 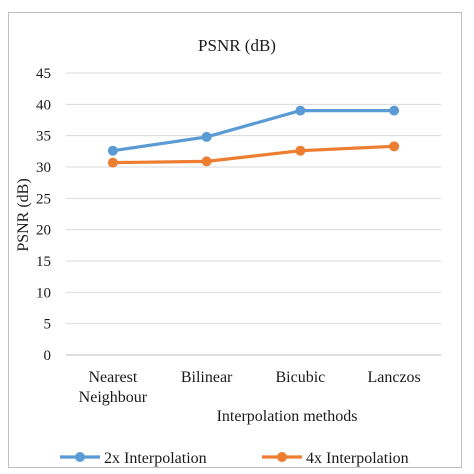 What do you see at coordinates (43, 262) in the screenshot?
I see `y-tick-label: 15` at bounding box center [43, 262].